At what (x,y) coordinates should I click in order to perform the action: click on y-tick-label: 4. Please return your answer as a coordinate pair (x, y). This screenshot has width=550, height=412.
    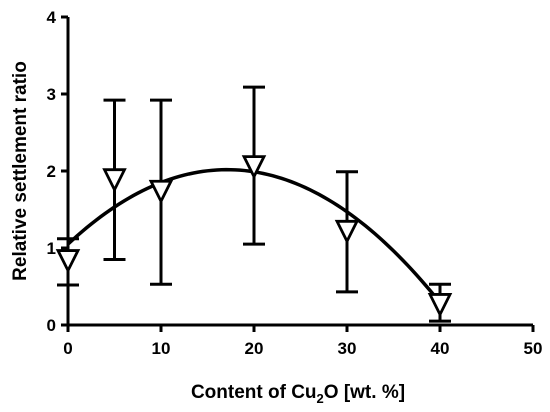
    Looking at the image, I should click on (52, 17).